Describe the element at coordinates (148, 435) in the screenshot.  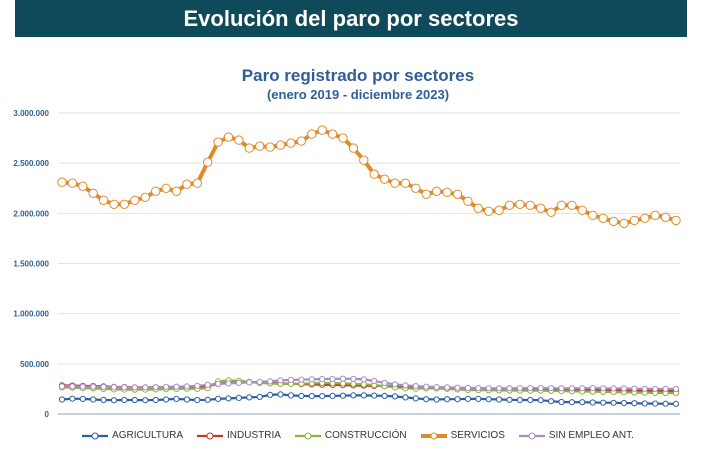
I see `legend-label: AGRICULTURA` at that location.